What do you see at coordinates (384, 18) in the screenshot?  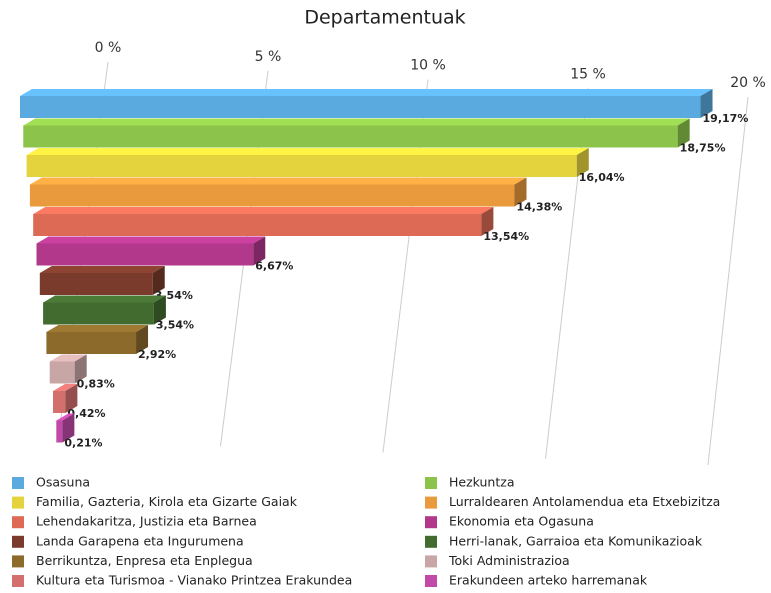 I see `chart-title: Departamentuak` at bounding box center [384, 18].